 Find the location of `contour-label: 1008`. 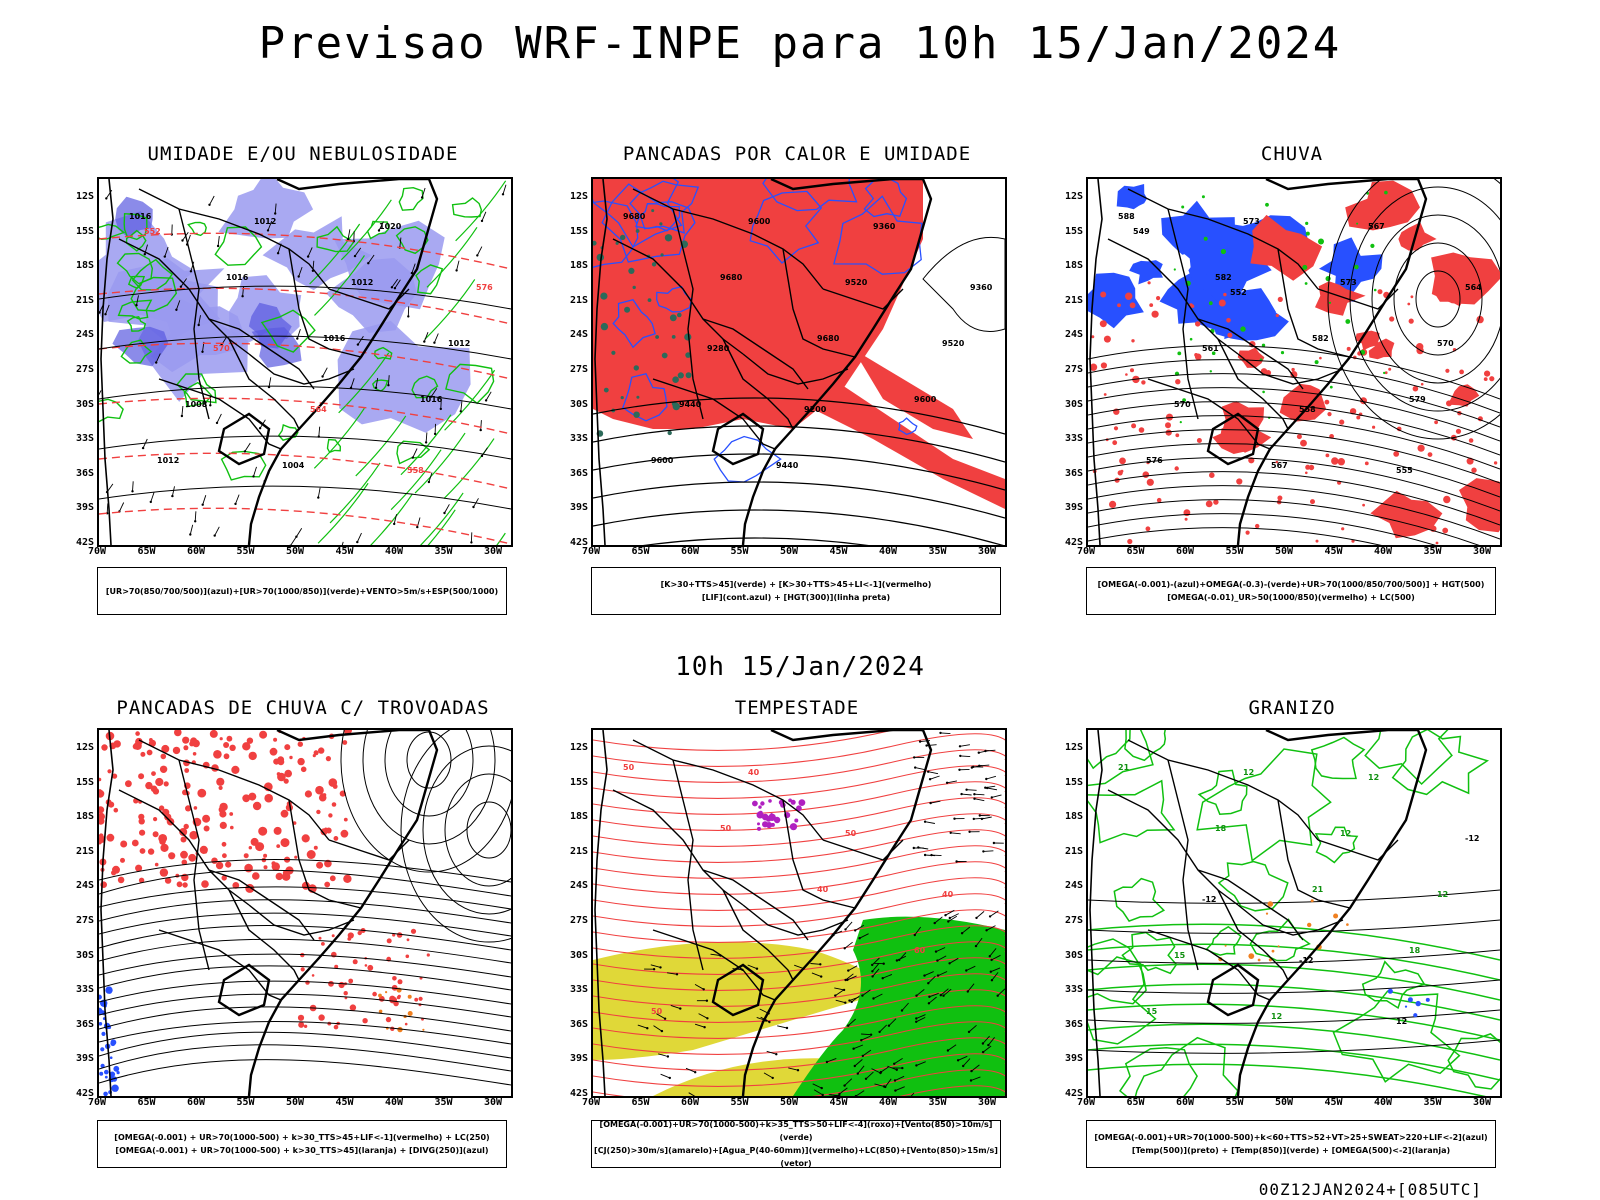

contour-label: 1008 is located at coordinates (196, 404).